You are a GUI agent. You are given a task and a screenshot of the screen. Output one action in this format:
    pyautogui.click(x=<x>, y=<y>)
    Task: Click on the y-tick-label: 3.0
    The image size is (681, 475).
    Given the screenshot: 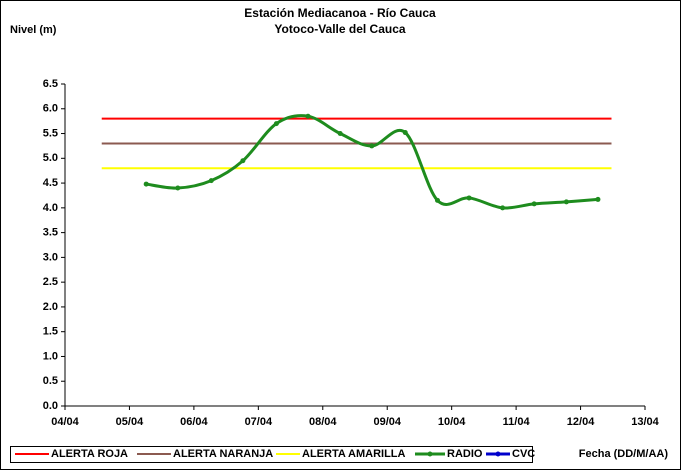 What is the action you would take?
    pyautogui.click(x=50, y=257)
    